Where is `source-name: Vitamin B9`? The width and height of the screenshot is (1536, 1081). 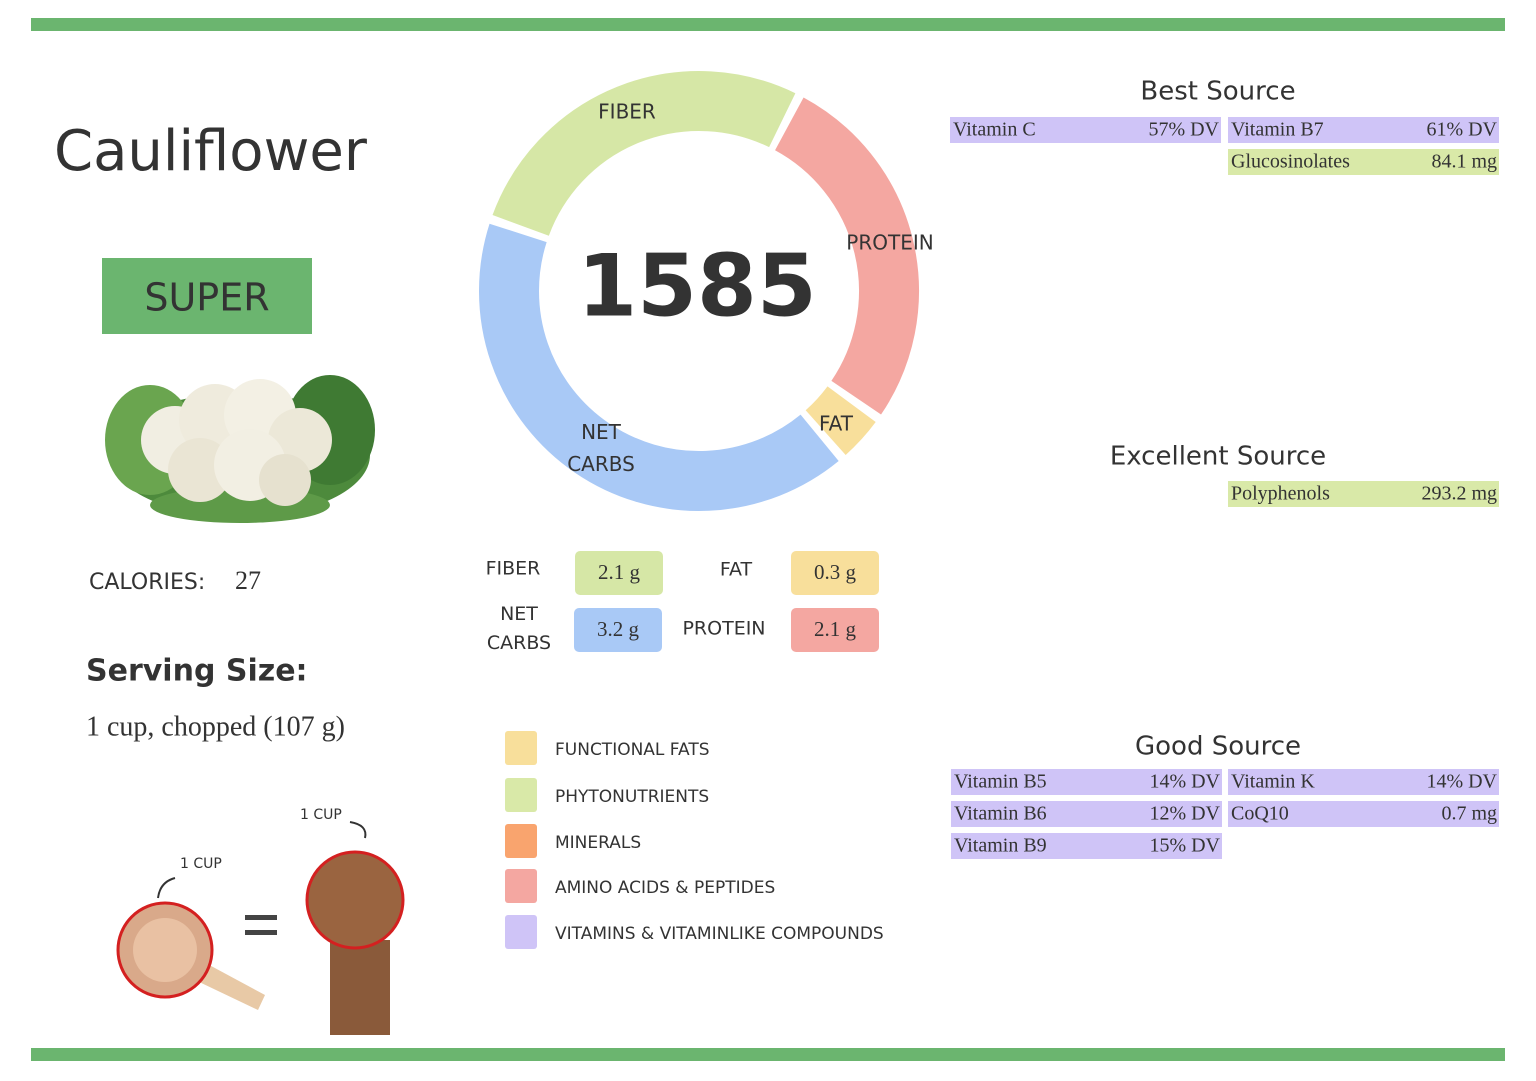
source-name: Vitamin B9 is located at coordinates (1000, 846).